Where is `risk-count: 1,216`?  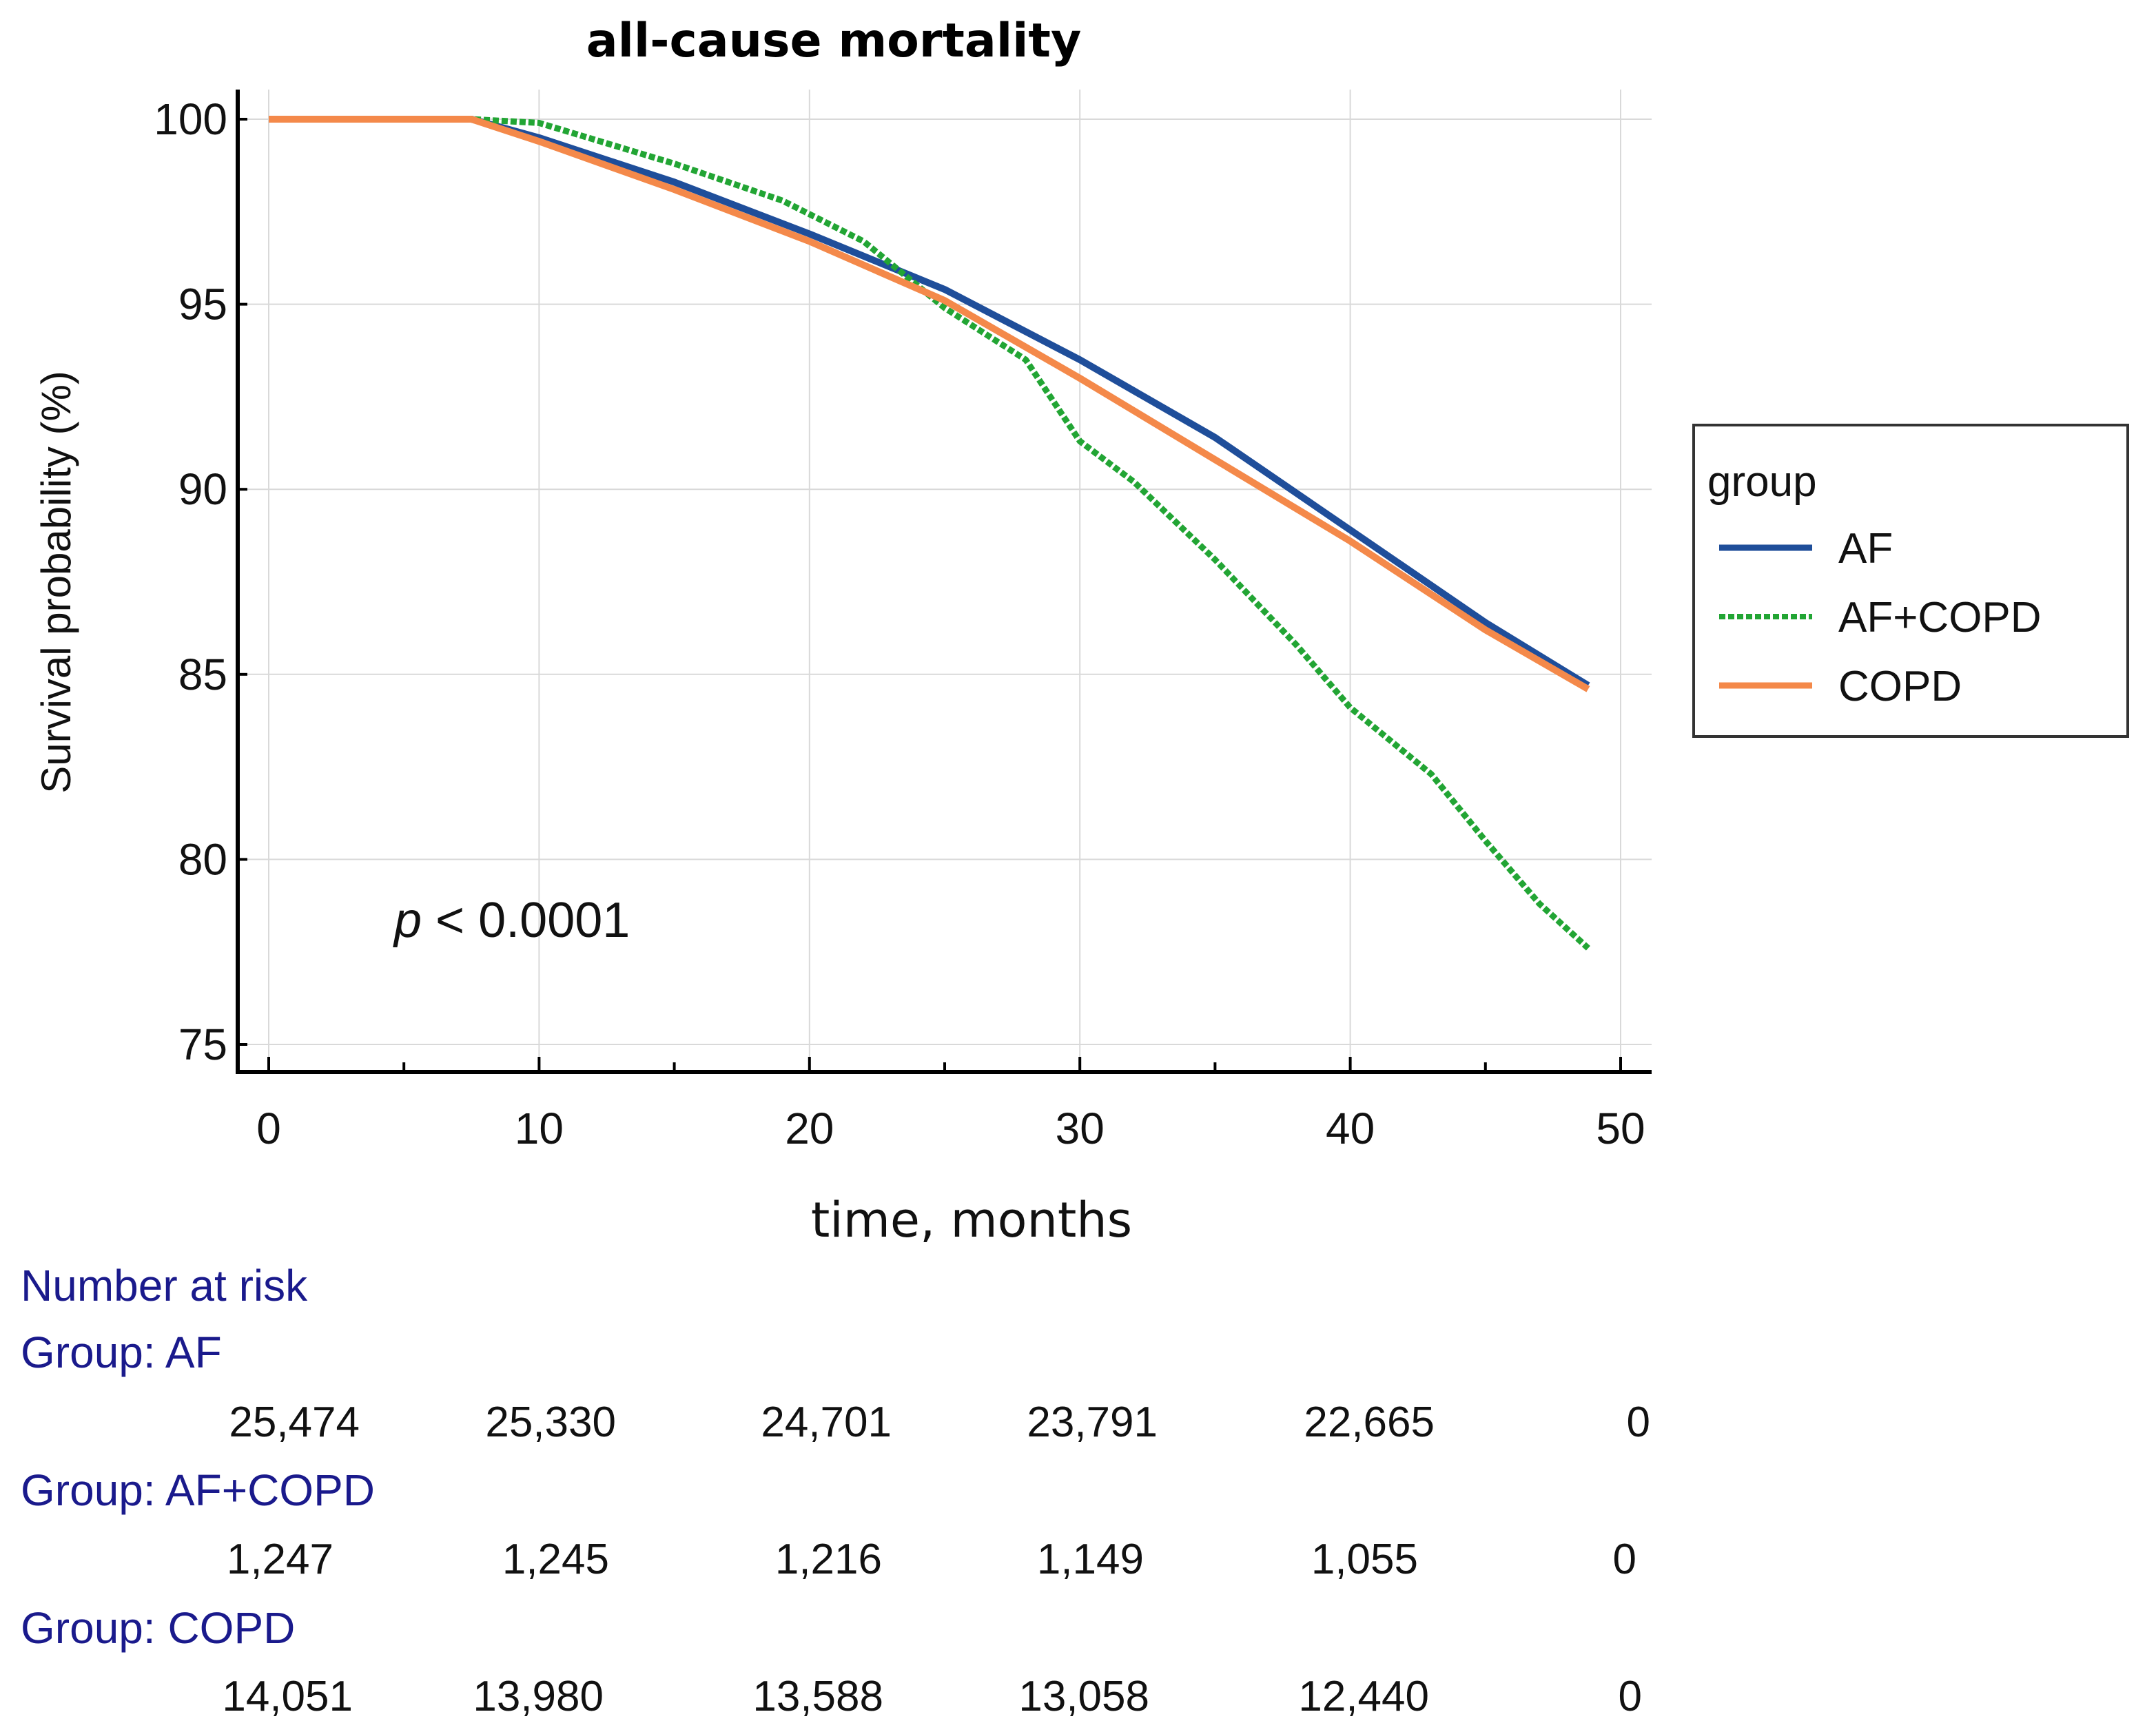 risk-count: 1,216 is located at coordinates (828, 1559).